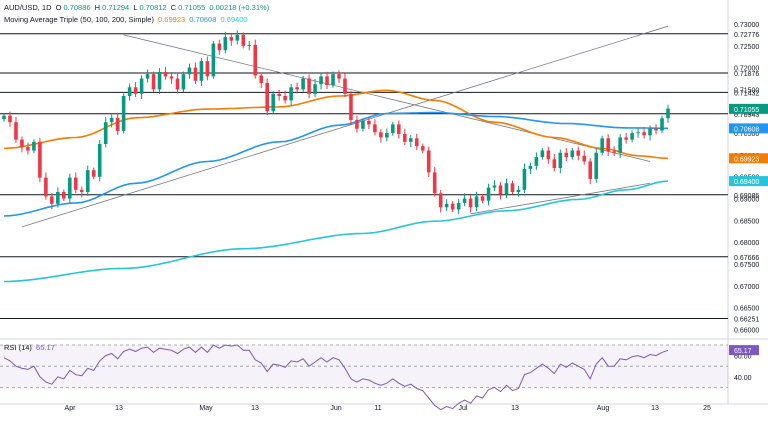  Describe the element at coordinates (746, 287) in the screenshot. I see `y-tick-label: 0.67000` at that location.